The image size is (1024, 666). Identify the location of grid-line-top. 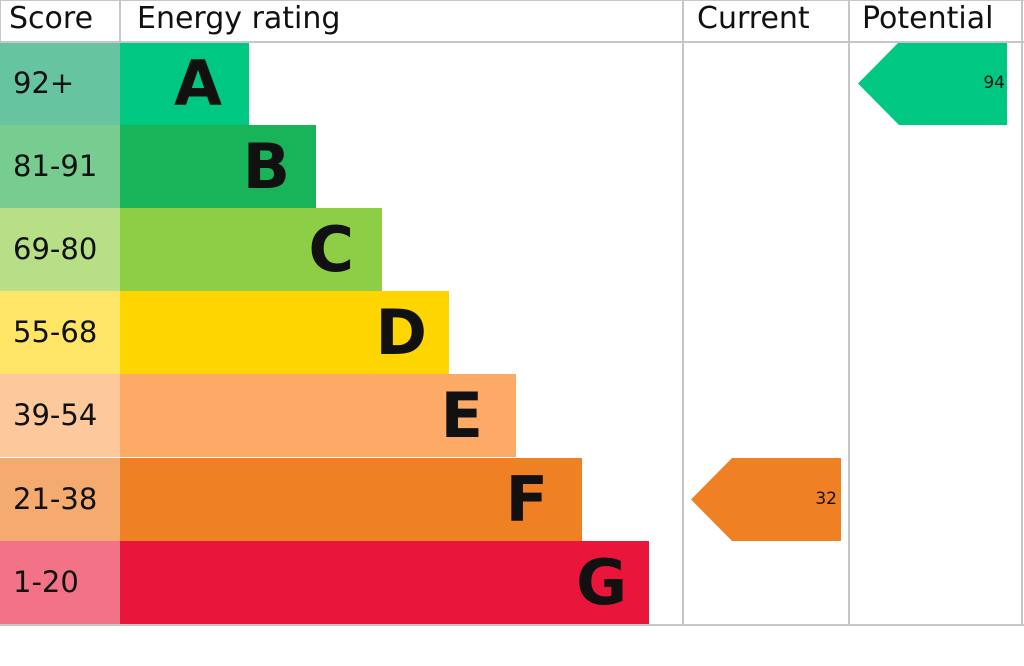
(512, 0).